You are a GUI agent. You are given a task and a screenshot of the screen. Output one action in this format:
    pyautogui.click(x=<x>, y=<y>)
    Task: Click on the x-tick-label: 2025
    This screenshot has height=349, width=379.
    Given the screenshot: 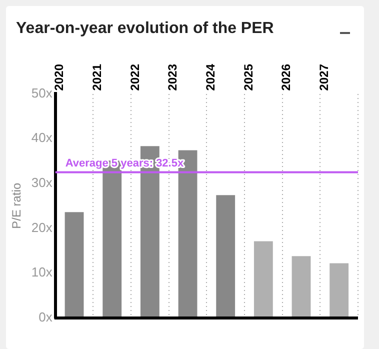 What is the action you would take?
    pyautogui.click(x=248, y=77)
    